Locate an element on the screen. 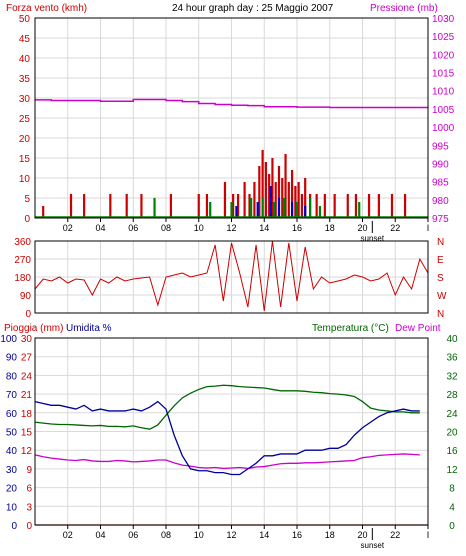 Image resolution: width=466 pixels, height=556 pixels. humidity-axis-tick: 0 is located at coordinates (14, 526).